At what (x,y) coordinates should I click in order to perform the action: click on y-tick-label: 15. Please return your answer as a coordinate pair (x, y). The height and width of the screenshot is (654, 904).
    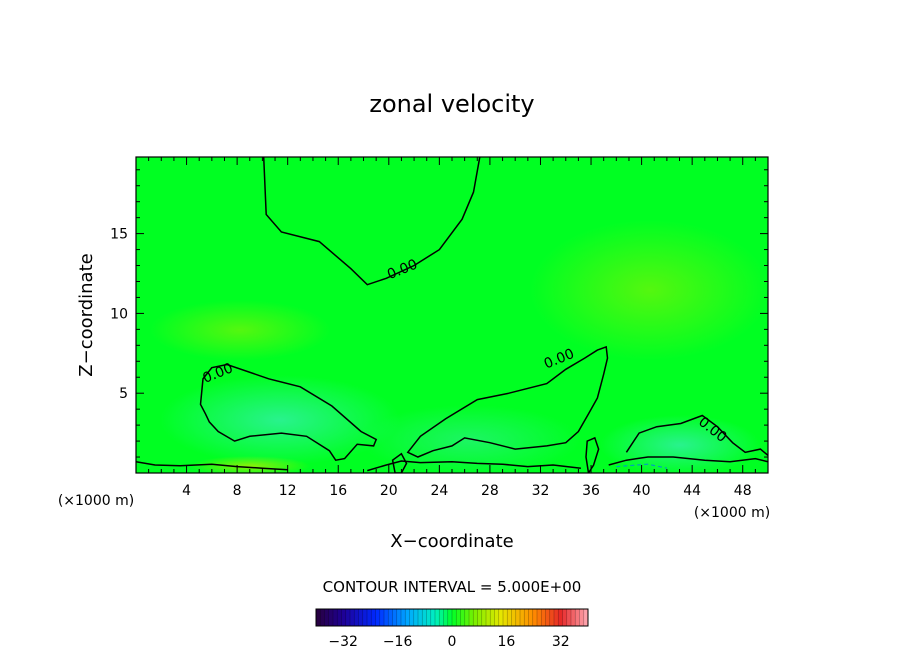
    Looking at the image, I should click on (119, 235).